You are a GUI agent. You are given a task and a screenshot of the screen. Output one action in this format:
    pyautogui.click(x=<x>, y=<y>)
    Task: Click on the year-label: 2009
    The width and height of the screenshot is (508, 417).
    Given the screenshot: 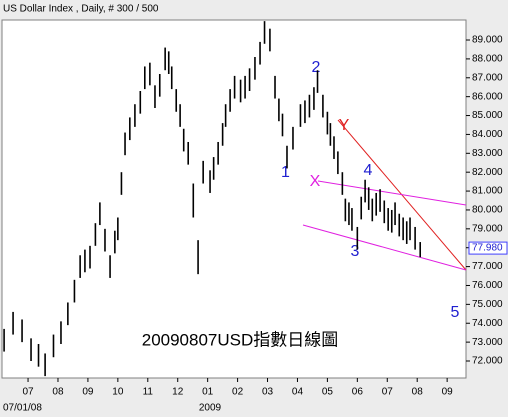 What is the action you would take?
    pyautogui.click(x=210, y=408)
    